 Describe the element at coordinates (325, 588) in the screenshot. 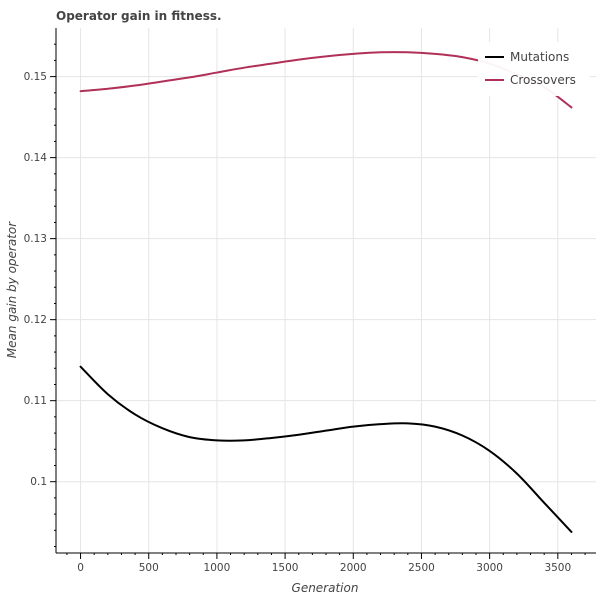

I see `x-axis-label: Generation` at that location.